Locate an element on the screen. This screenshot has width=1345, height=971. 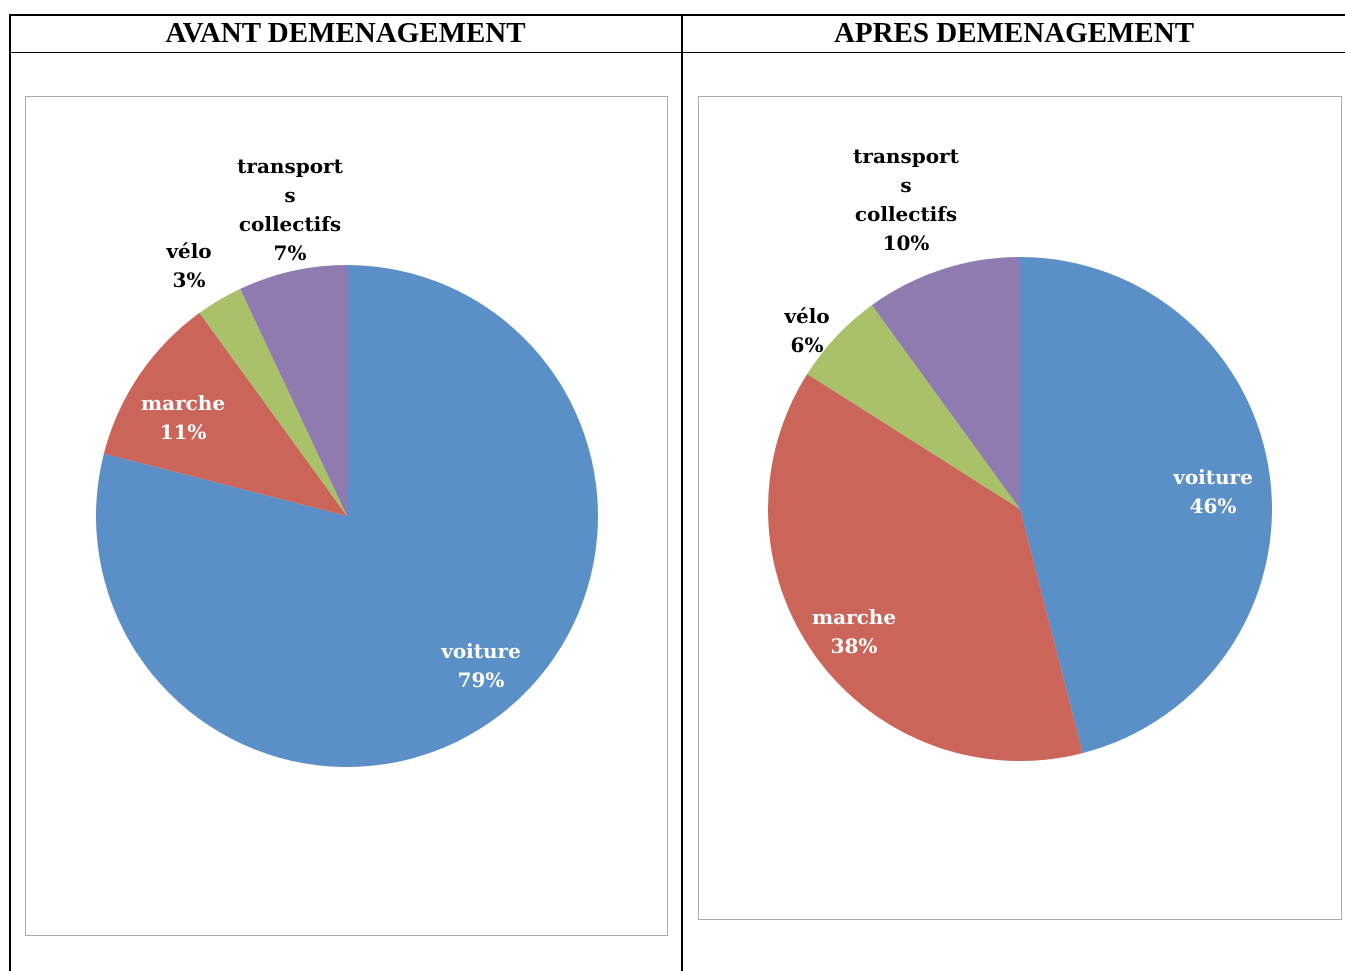
value-label: 46% is located at coordinates (1213, 506).